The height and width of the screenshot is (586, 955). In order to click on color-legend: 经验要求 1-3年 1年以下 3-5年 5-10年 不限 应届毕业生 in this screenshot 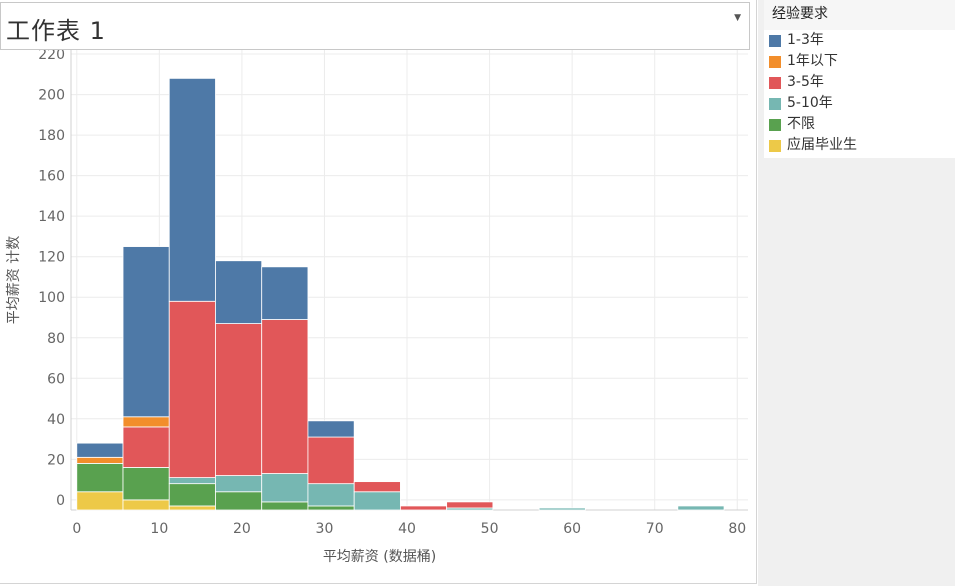, I will do `click(859, 79)`.